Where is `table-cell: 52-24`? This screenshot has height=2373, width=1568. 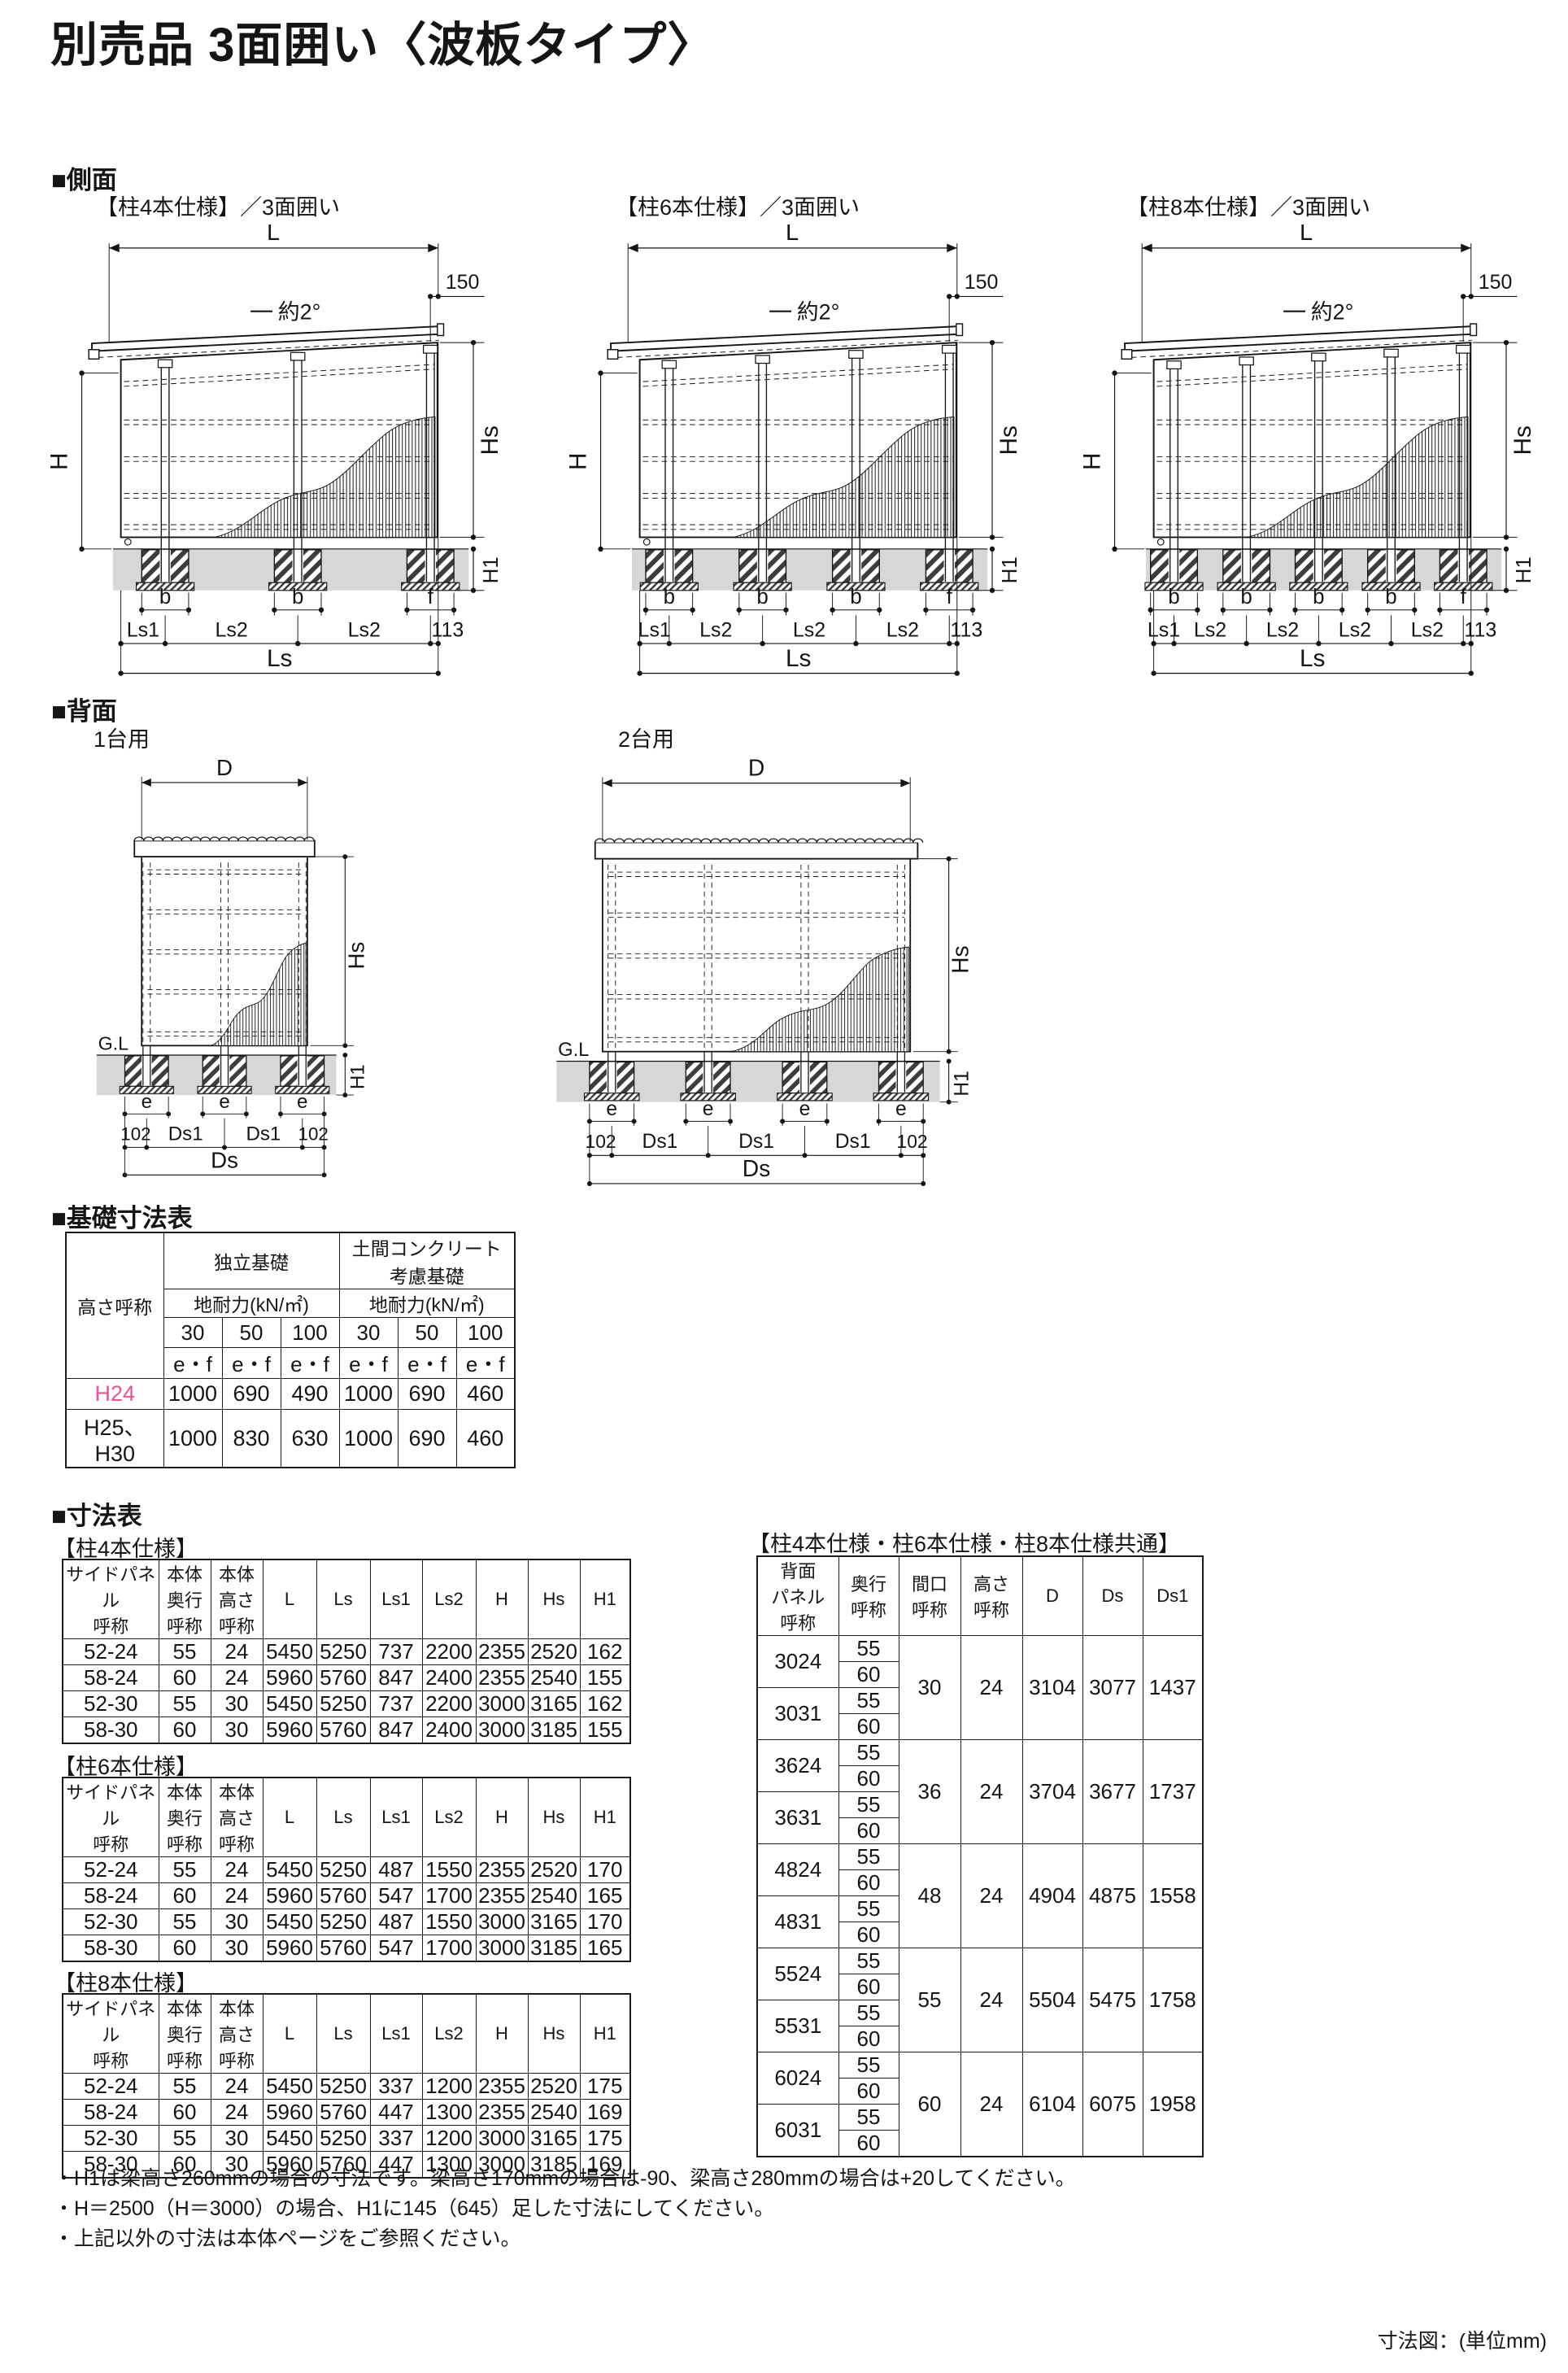 table-cell: 52-24 is located at coordinates (110, 1651).